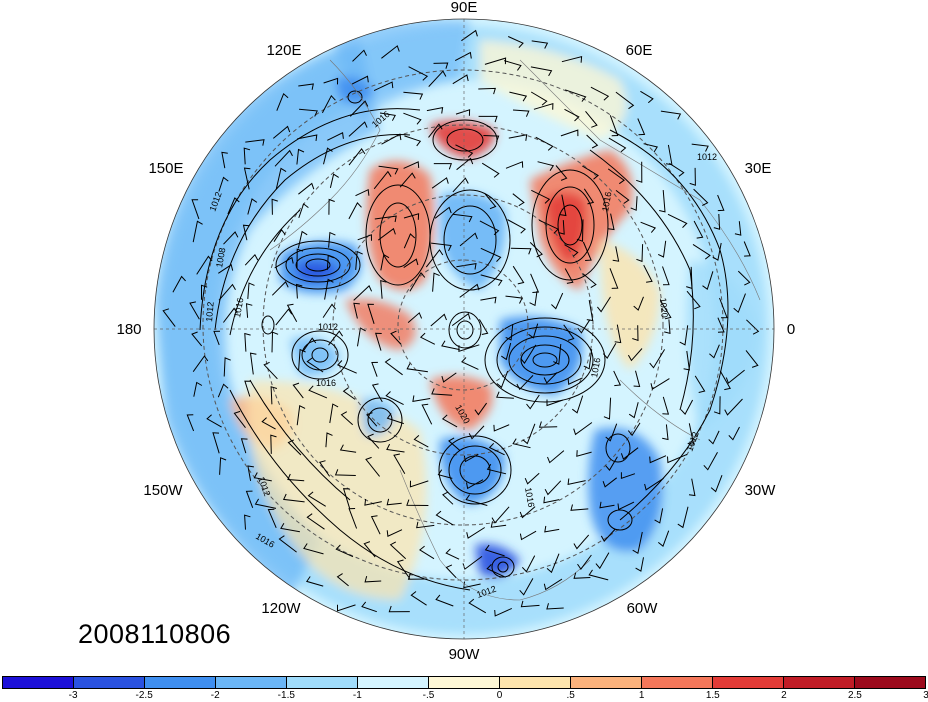 Image resolution: width=928 pixels, height=702 pixels. I want to click on lon-label-150e: 150E, so click(165, 168).